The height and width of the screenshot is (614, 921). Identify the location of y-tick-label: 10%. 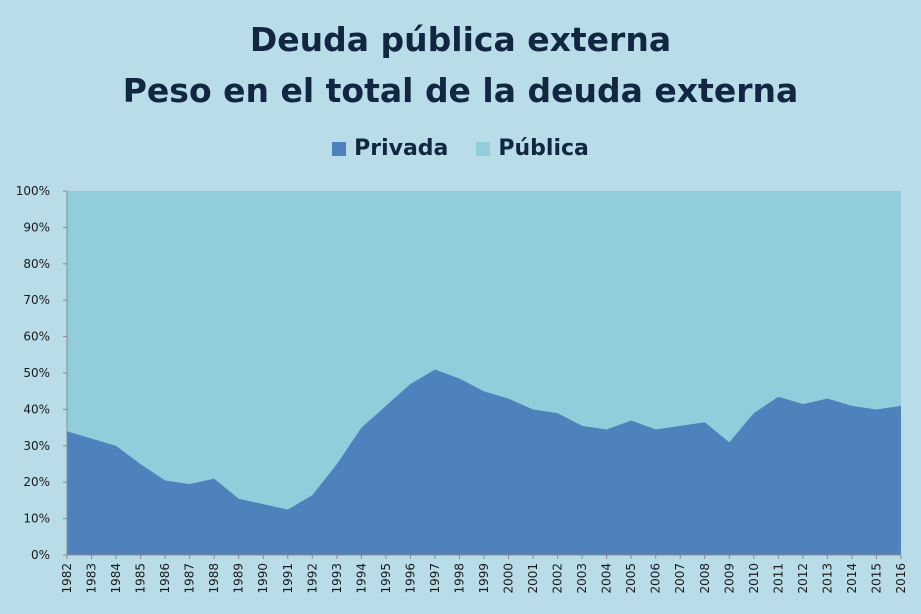
(36, 519).